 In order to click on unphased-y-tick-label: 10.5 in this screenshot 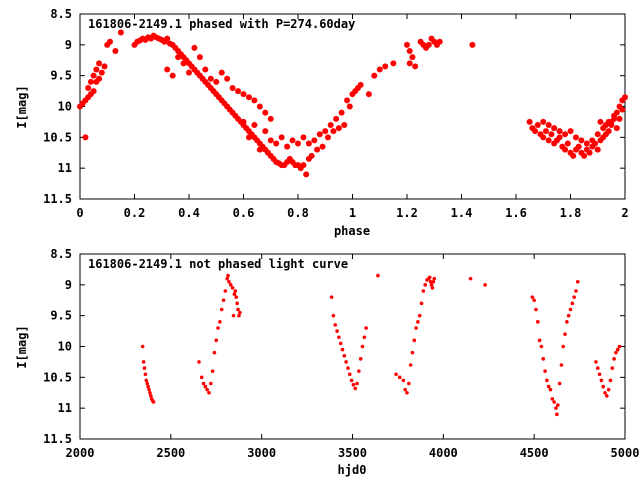, I will do `click(57, 377)`.